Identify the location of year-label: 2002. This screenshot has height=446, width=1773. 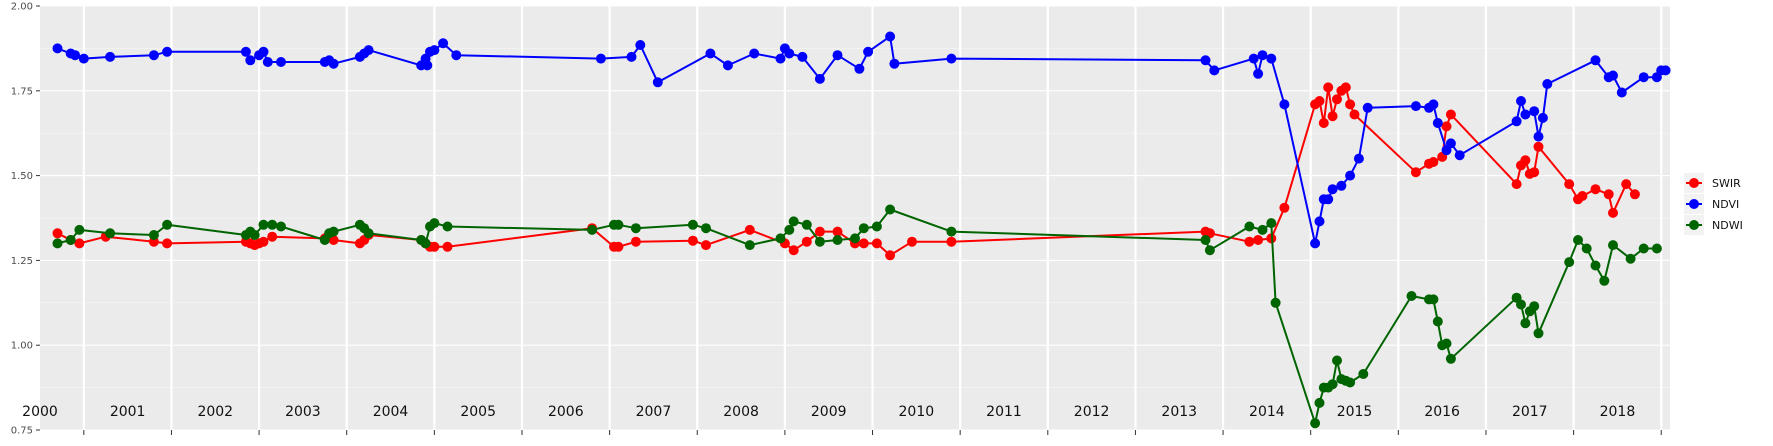
(215, 412).